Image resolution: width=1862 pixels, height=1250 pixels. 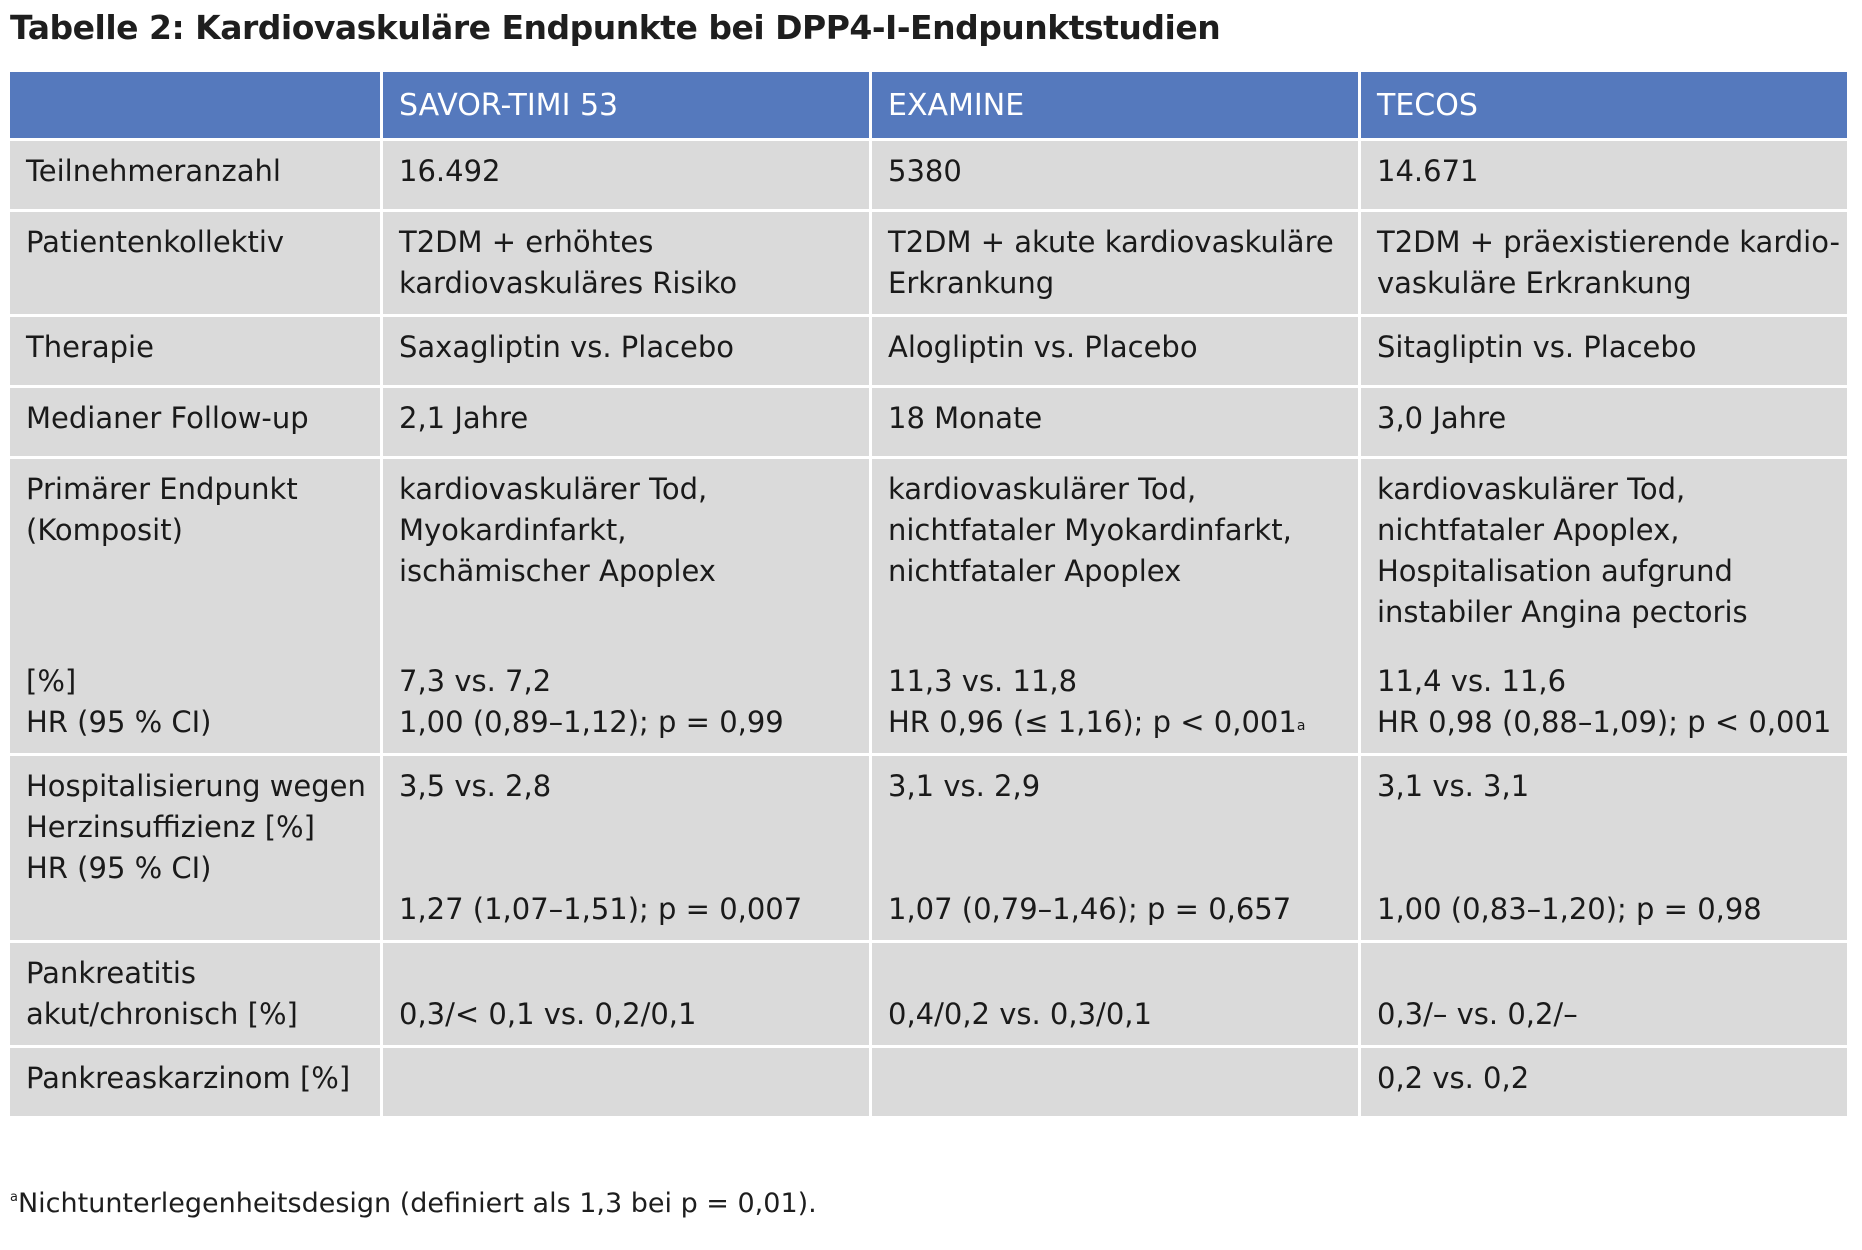 What do you see at coordinates (1472, 681) in the screenshot?
I see `cell-line: 11,4 vs. 11,6` at bounding box center [1472, 681].